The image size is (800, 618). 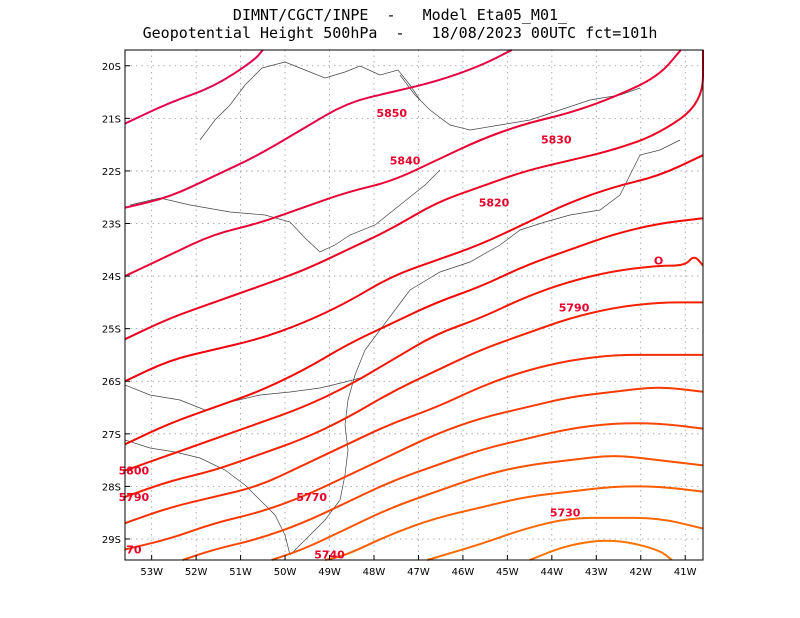 I want to click on state-border-mg, so click(x=520, y=102).